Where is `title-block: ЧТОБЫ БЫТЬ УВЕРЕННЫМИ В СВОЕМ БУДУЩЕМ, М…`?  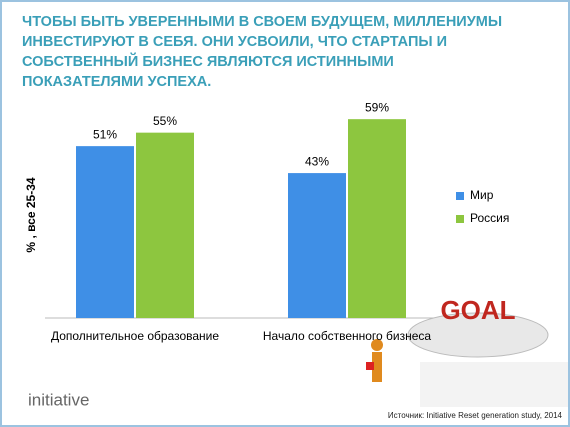
title-block: ЧТОБЫ БЫТЬ УВЕРЕННЫМИ В СВОЕМ БУДУЩЕМ, М… is located at coordinates (262, 52).